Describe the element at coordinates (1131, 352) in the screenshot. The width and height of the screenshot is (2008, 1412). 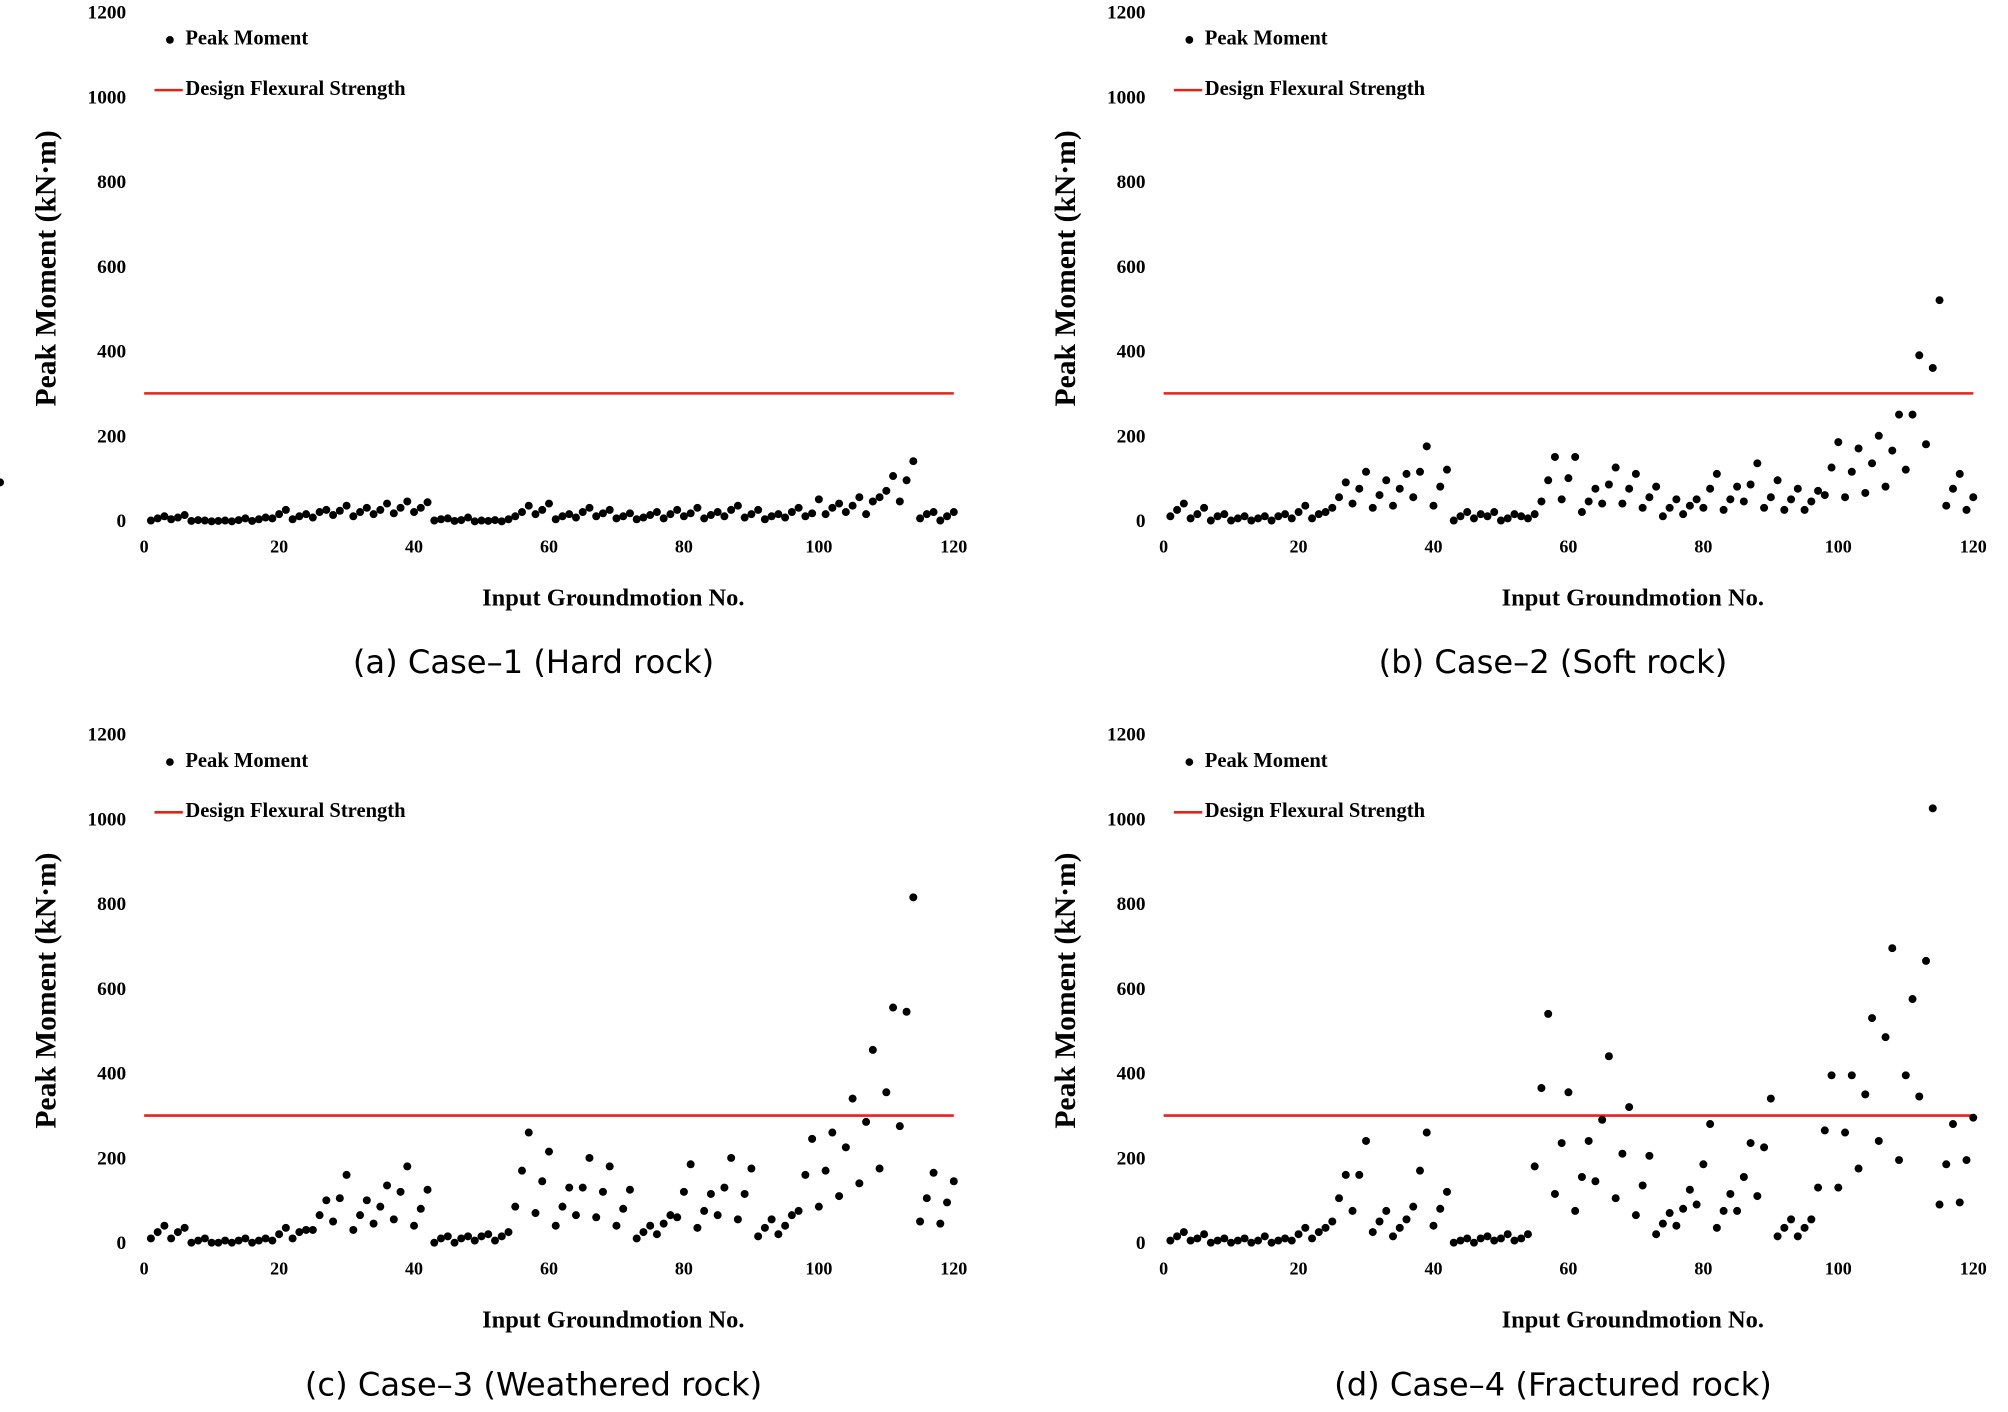
I see `y-tick-label: 400` at that location.